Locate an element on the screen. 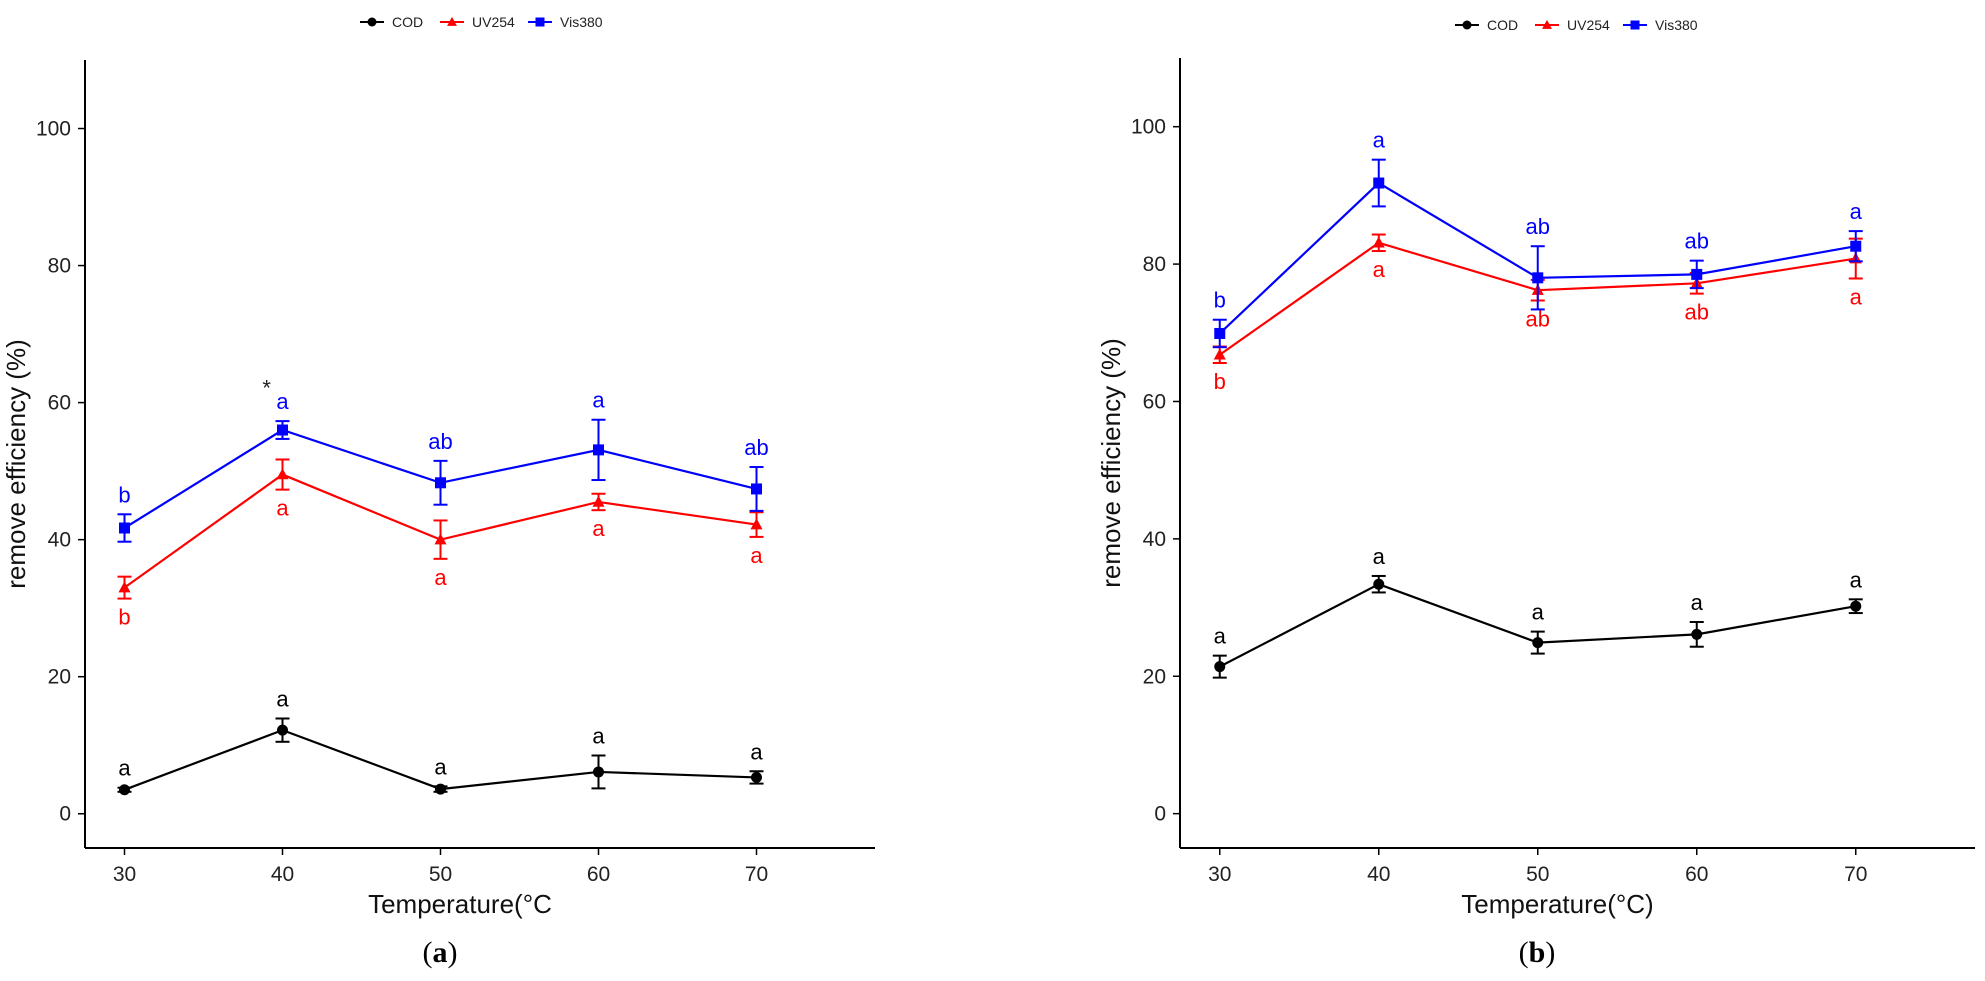 The image size is (1985, 981). x-axis-title: Temperature(°C) is located at coordinates (1557, 904).